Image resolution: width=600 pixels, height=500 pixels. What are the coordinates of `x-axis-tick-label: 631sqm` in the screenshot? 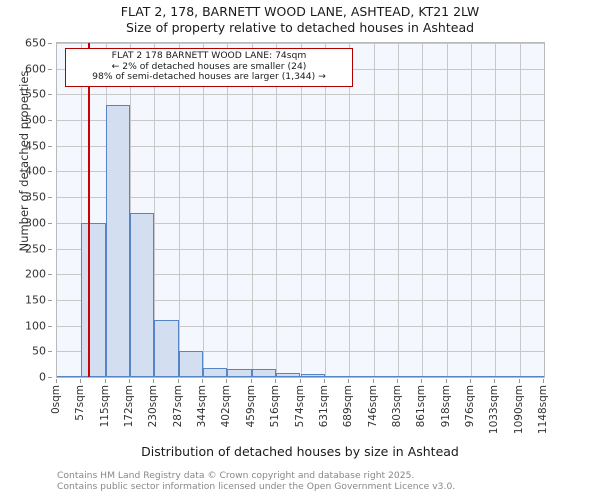 It's located at (323, 406).